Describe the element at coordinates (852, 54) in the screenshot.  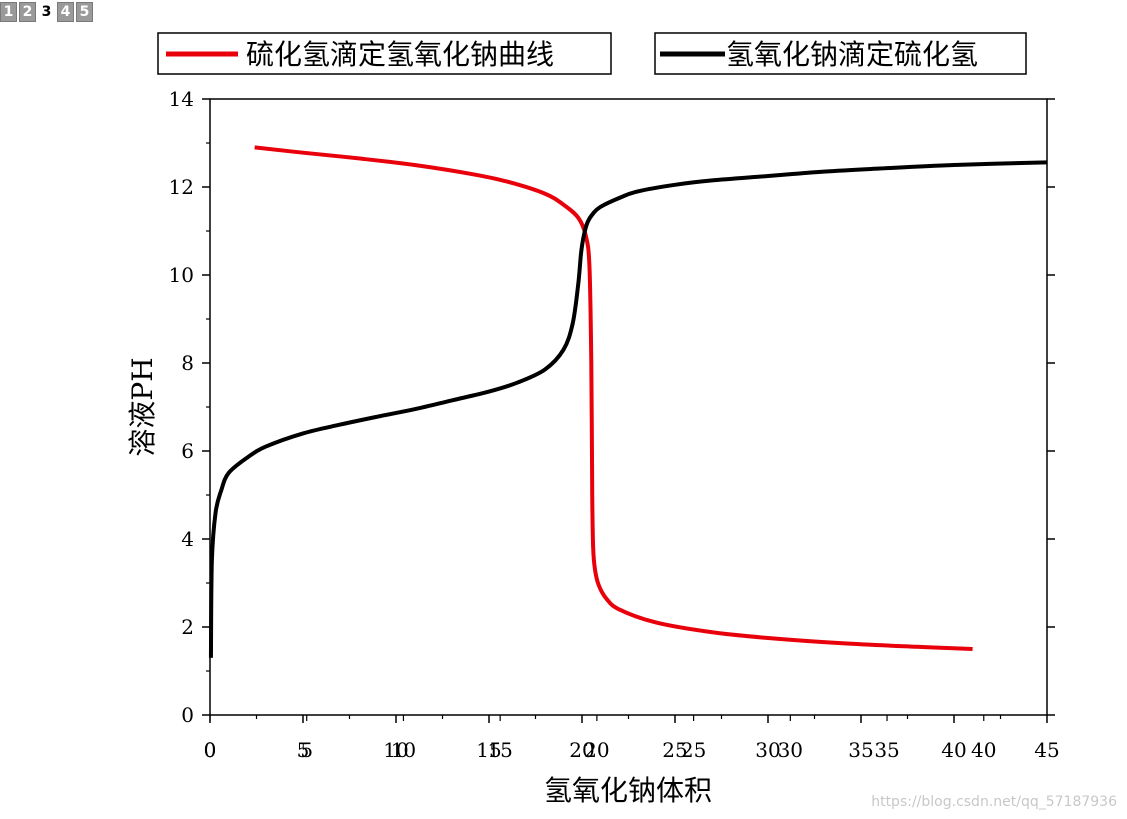
I see `legend-label-black: 氢氧化钠滴定硫化氢` at that location.